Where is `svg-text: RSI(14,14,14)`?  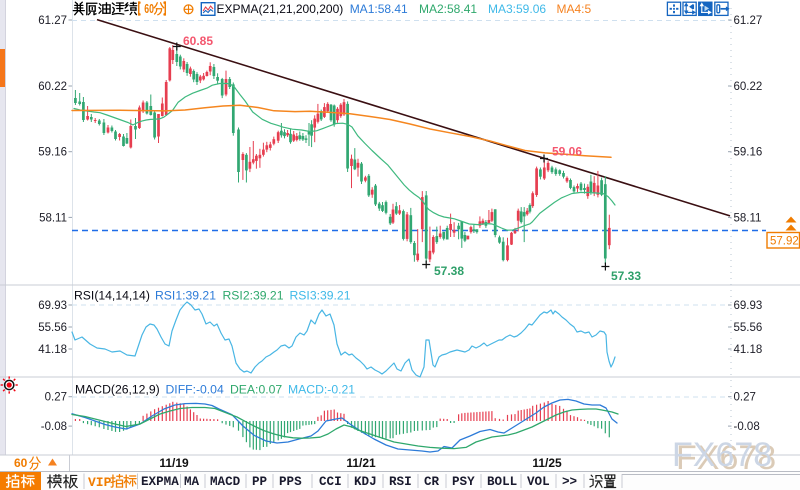 svg-text: RSI(14,14,14) is located at coordinates (112, 296).